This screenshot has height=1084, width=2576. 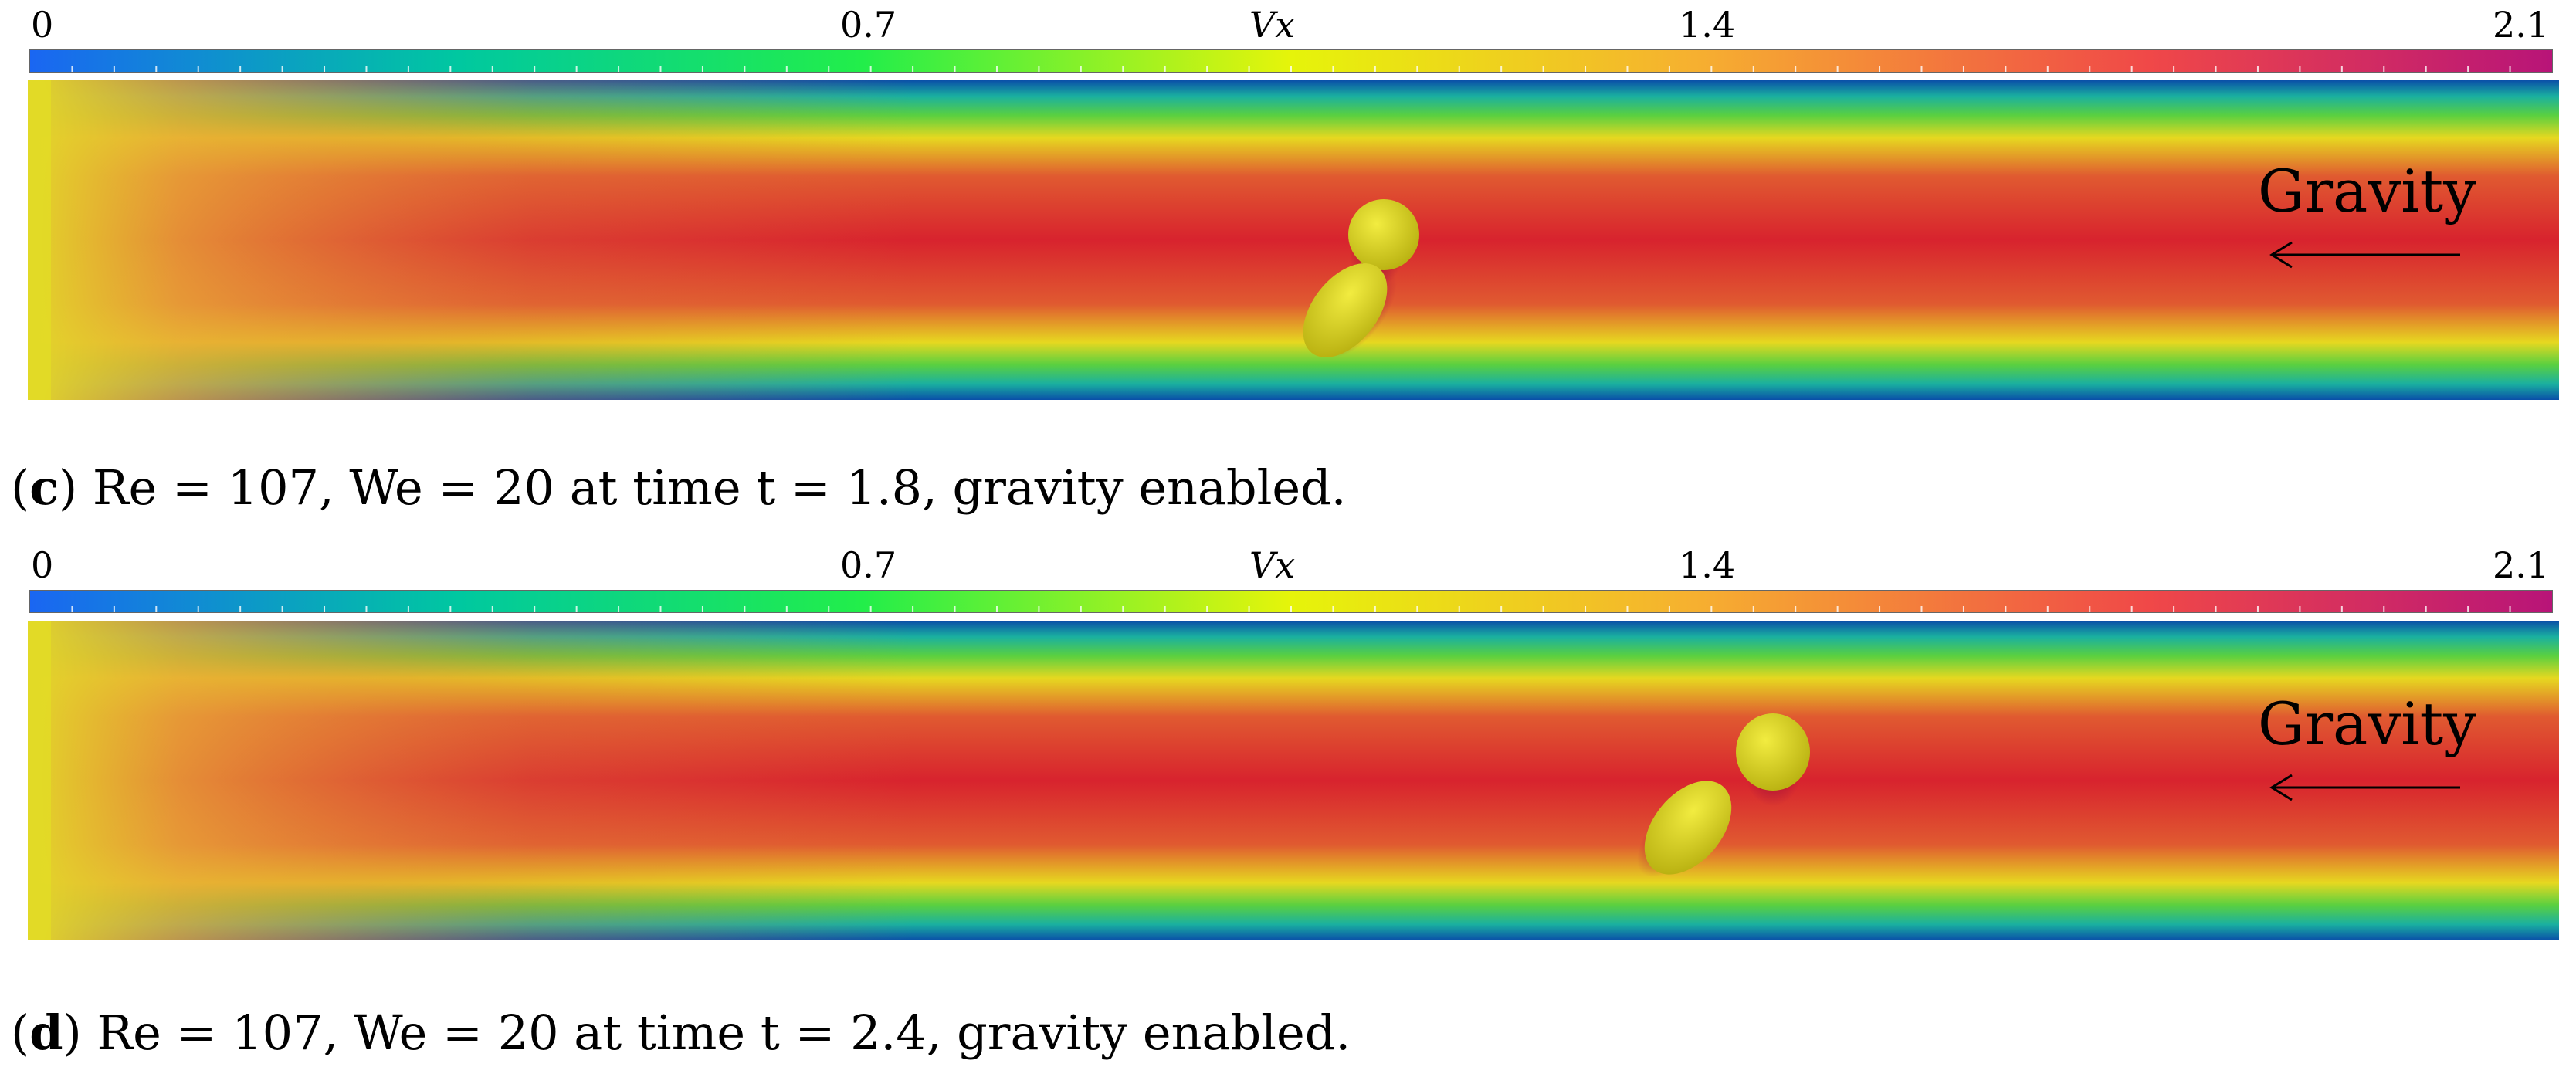 What do you see at coordinates (46, 1032) in the screenshot?
I see `caption-letter: d` at bounding box center [46, 1032].